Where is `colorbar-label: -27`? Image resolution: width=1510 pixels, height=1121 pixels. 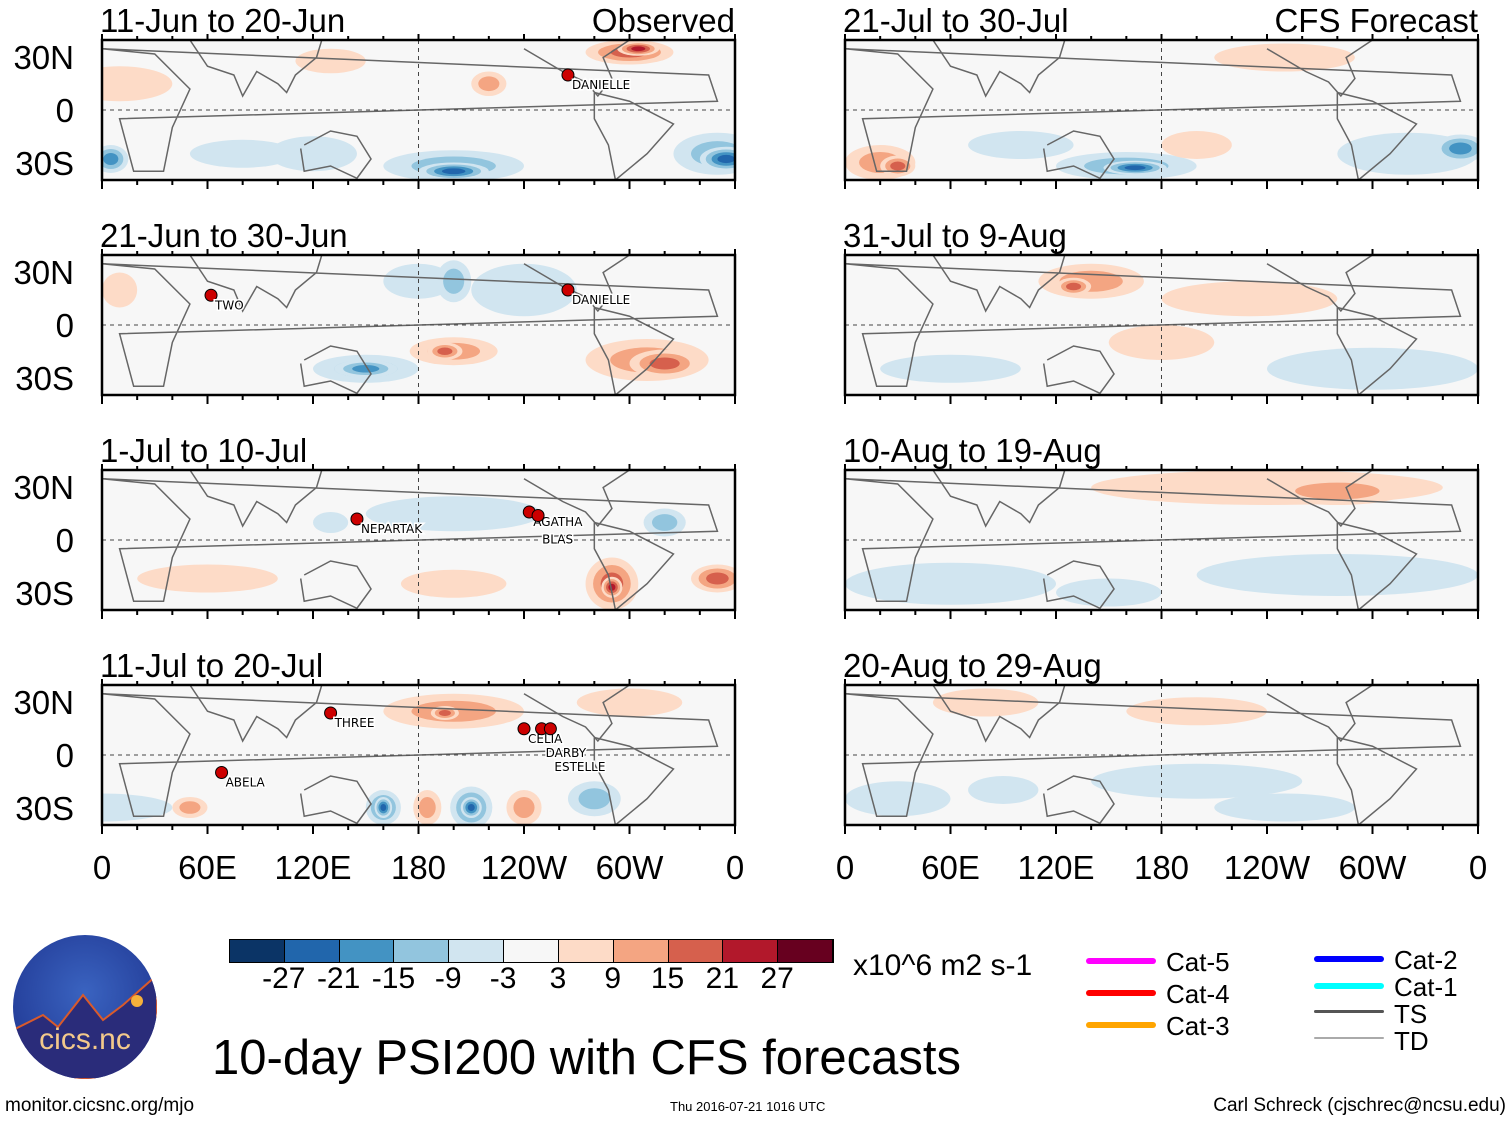 colorbar-label: -27 is located at coordinates (284, 978).